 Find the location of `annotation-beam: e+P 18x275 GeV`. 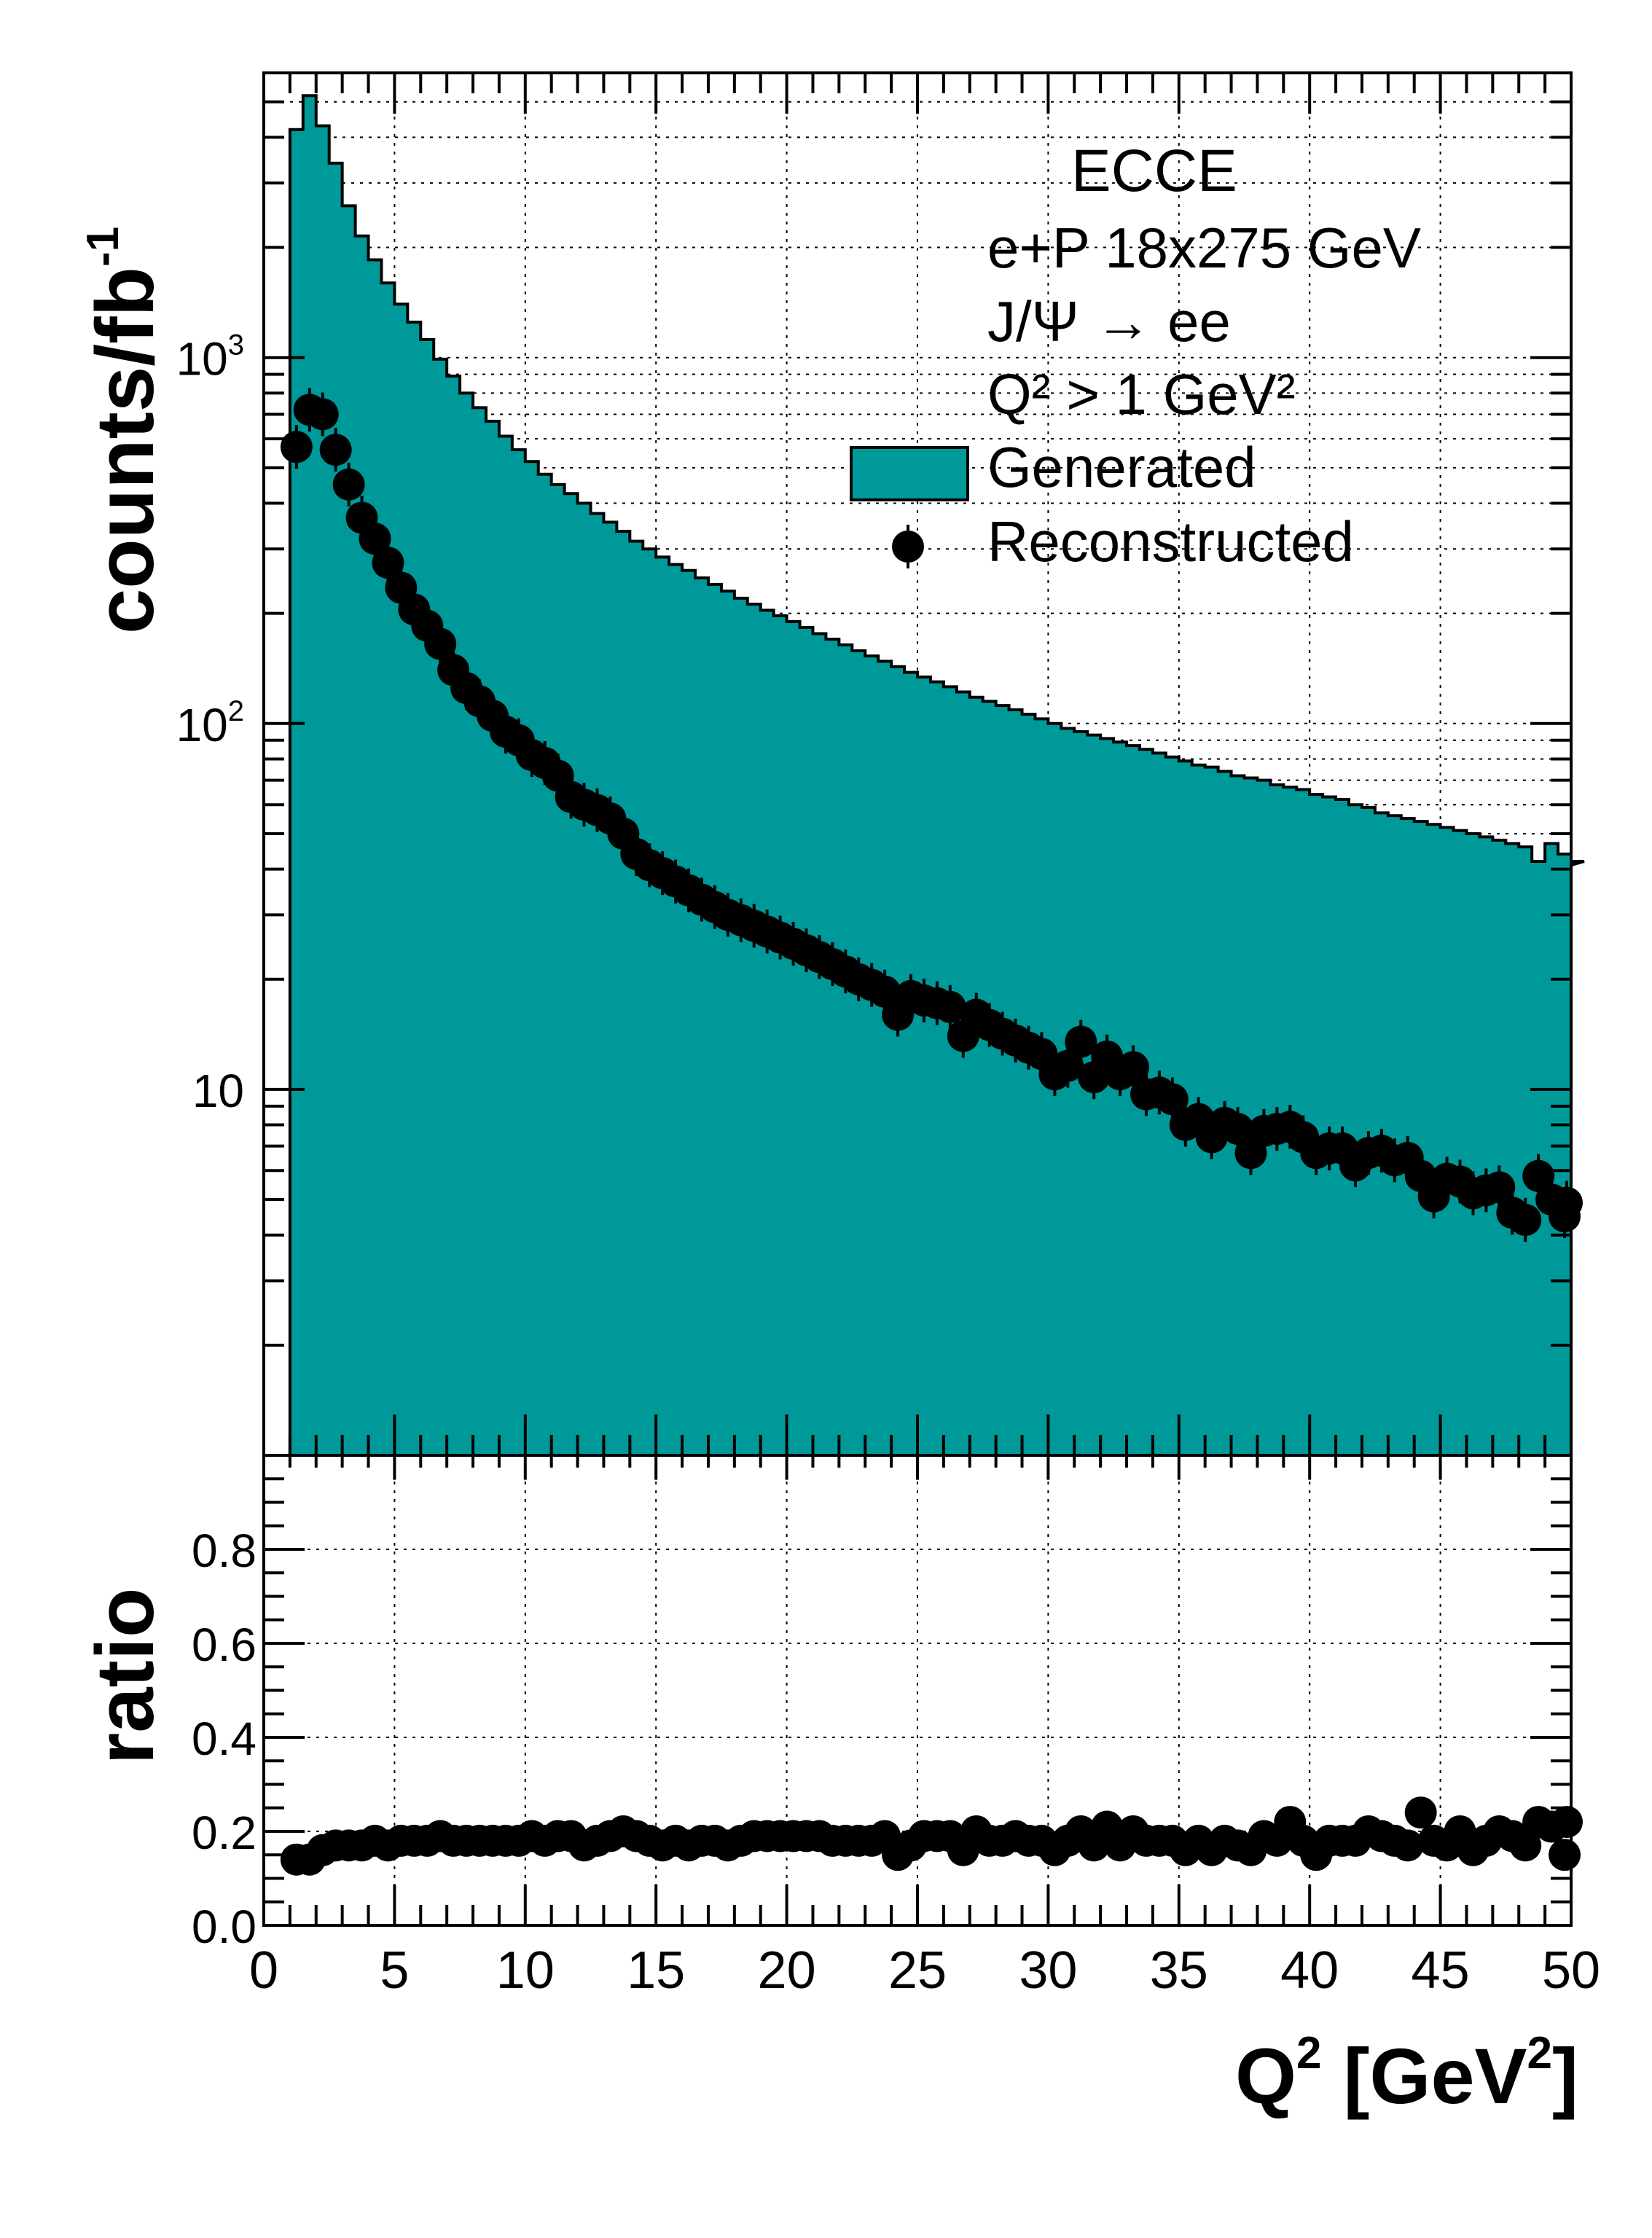

annotation-beam: e+P 18x275 GeV is located at coordinates (1204, 248).